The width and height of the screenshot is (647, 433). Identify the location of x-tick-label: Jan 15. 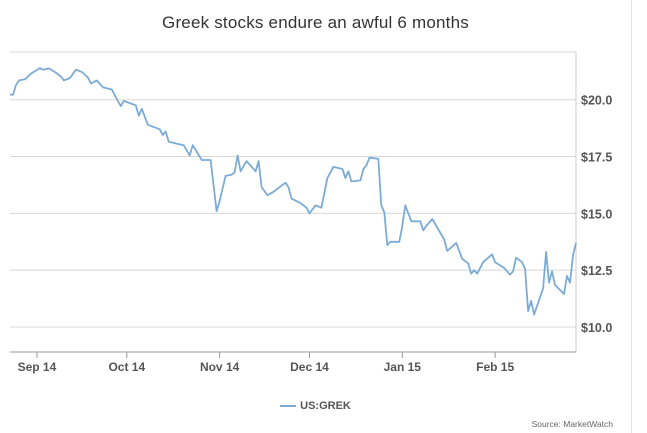
(403, 367).